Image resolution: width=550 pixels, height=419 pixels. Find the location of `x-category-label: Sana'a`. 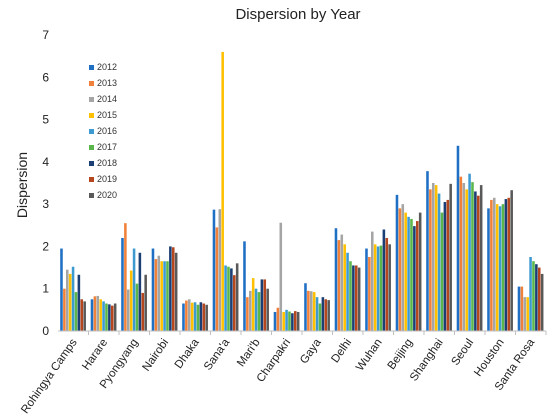

x-category-label: Sana'a is located at coordinates (217, 354).